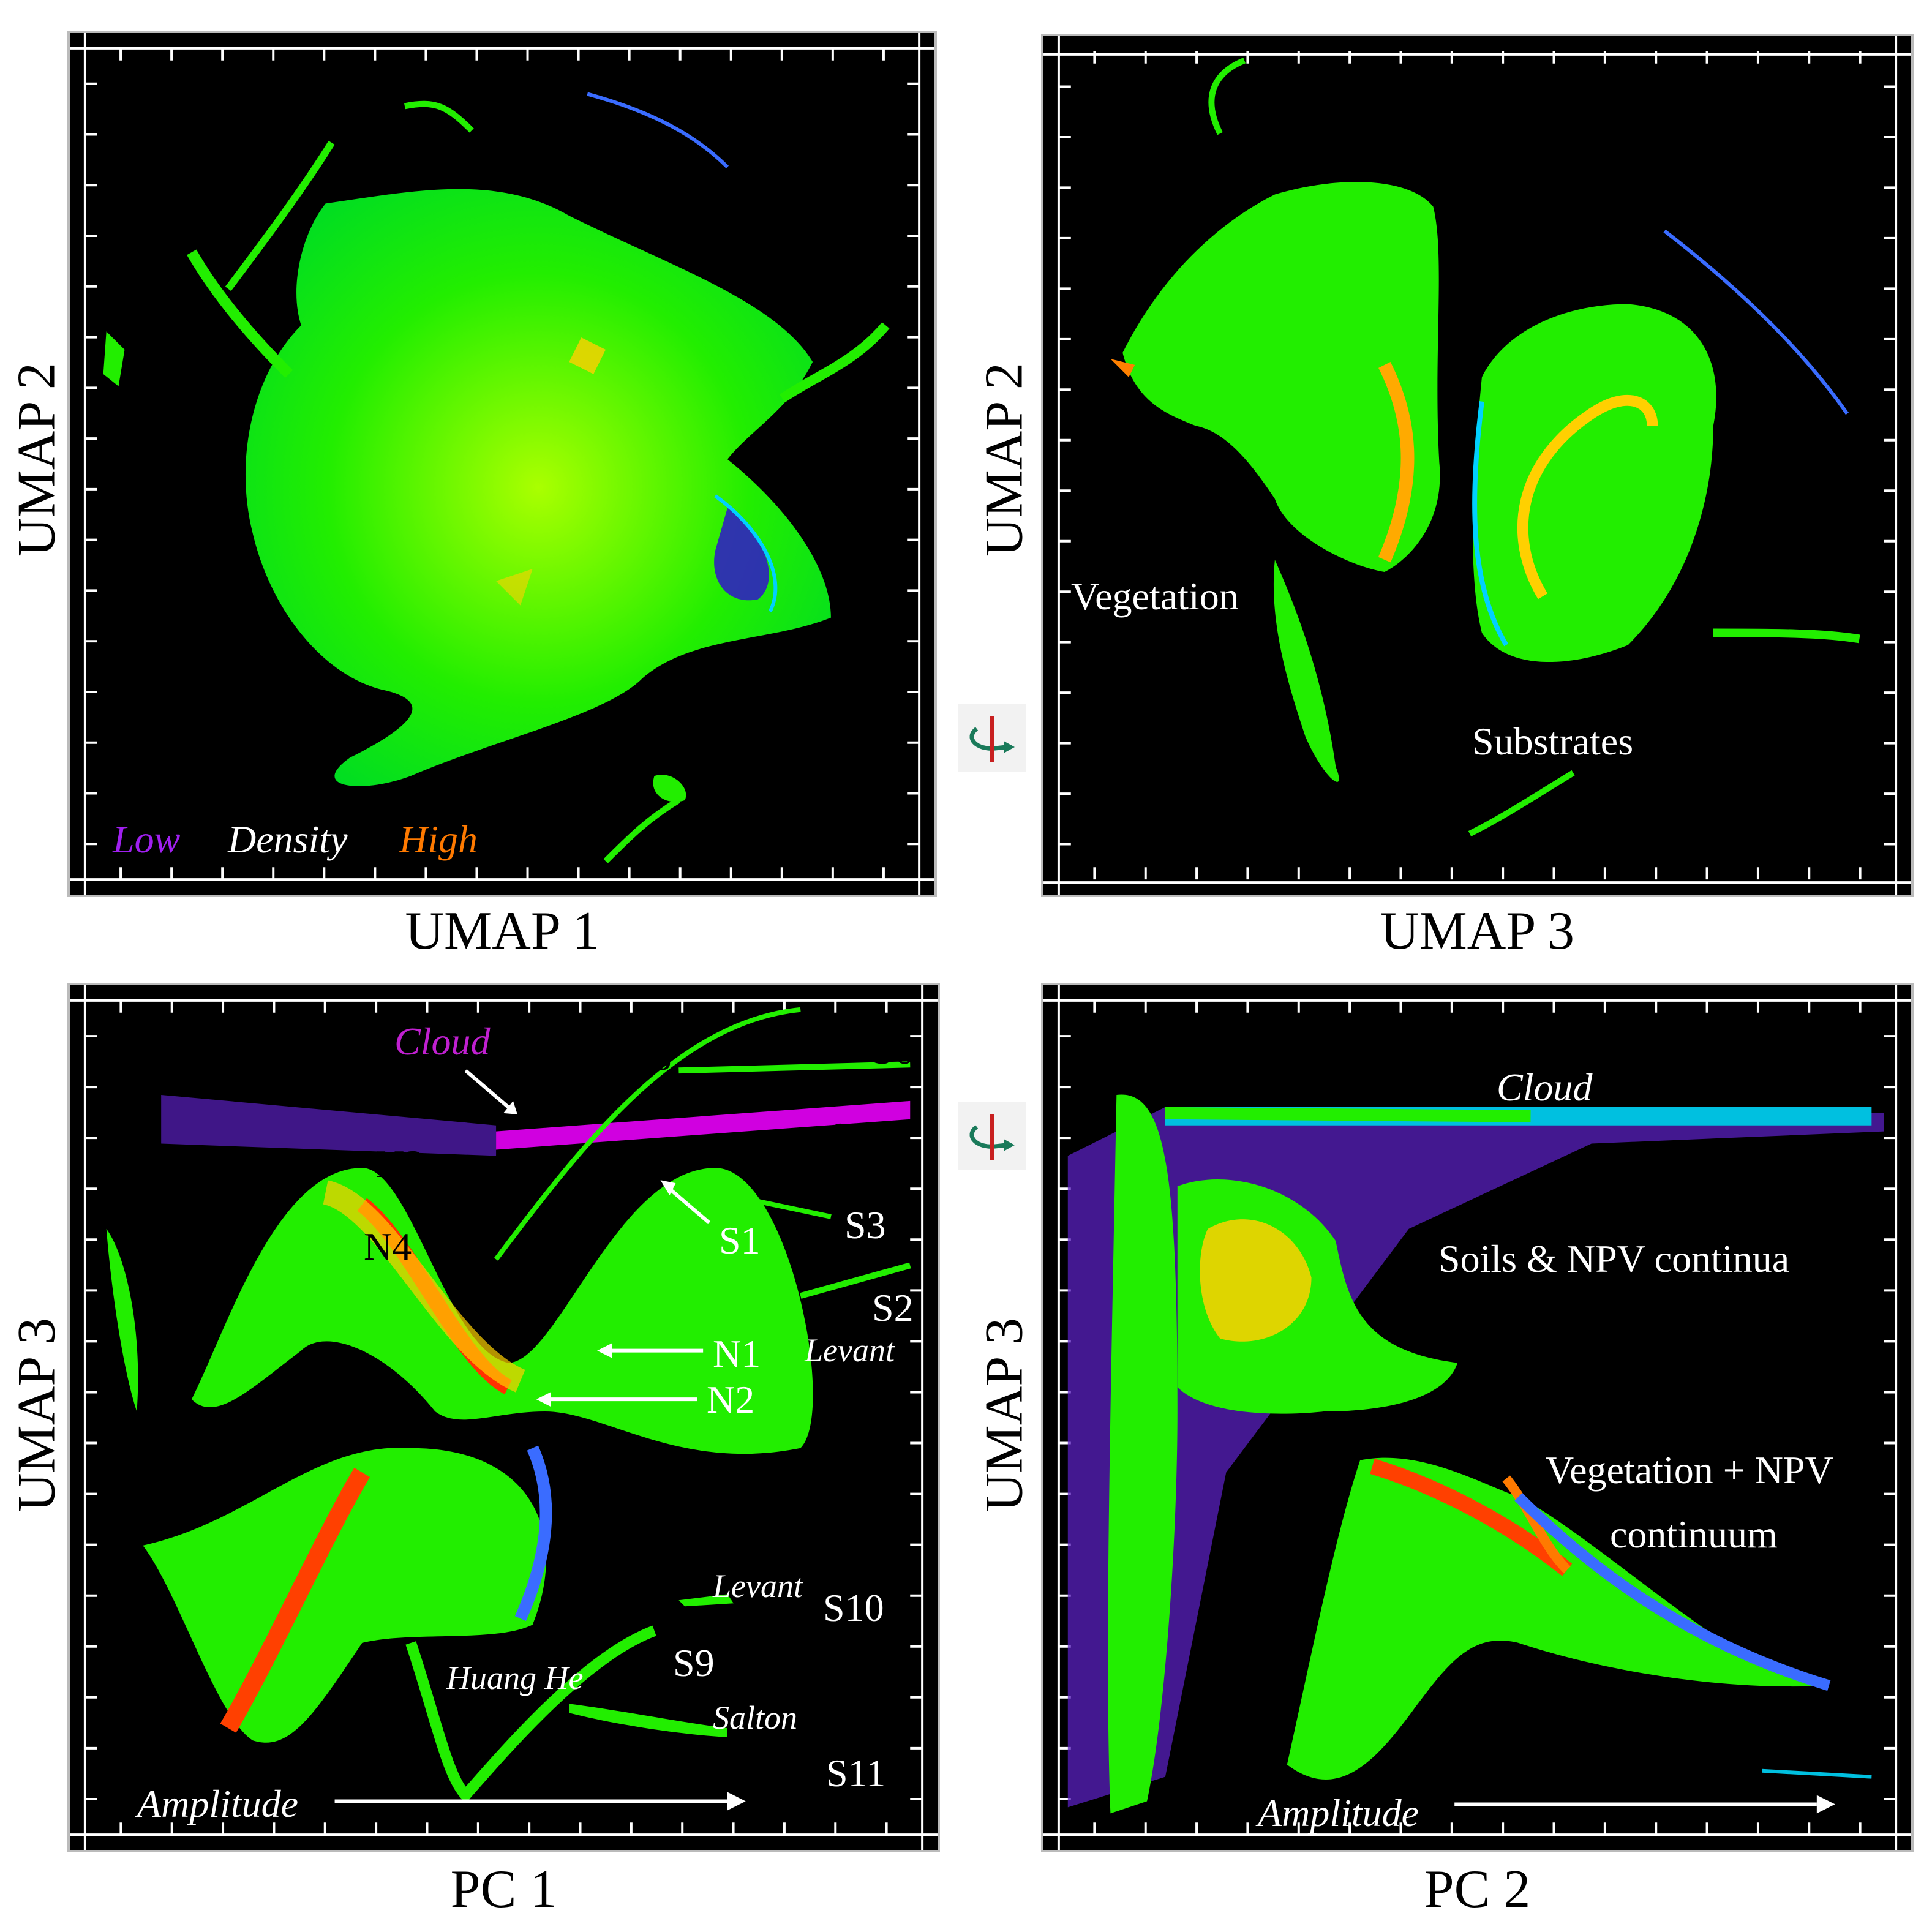 The height and width of the screenshot is (1932, 1932). What do you see at coordinates (486, 1089) in the screenshot?
I see `cloud-pointer` at bounding box center [486, 1089].